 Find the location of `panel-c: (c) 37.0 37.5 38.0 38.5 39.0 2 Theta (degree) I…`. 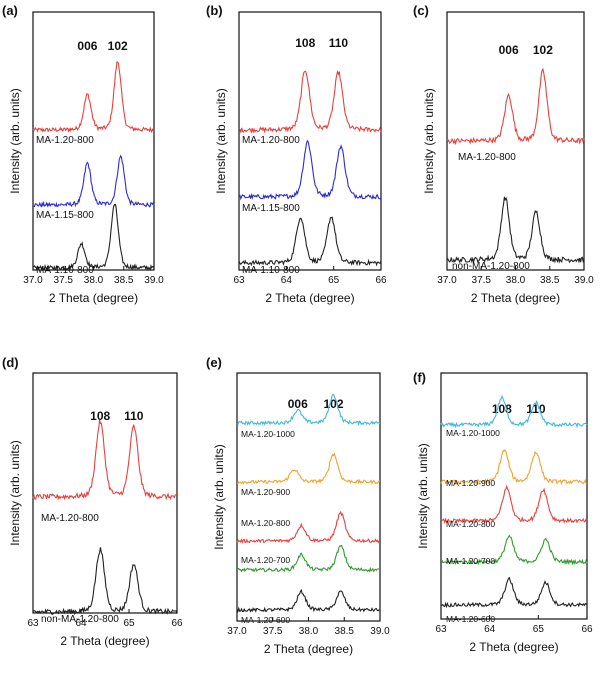

panel-c: (c) 37.0 37.5 38.0 38.5 39.0 2 Theta (degree) I… is located at coordinates (503, 154).